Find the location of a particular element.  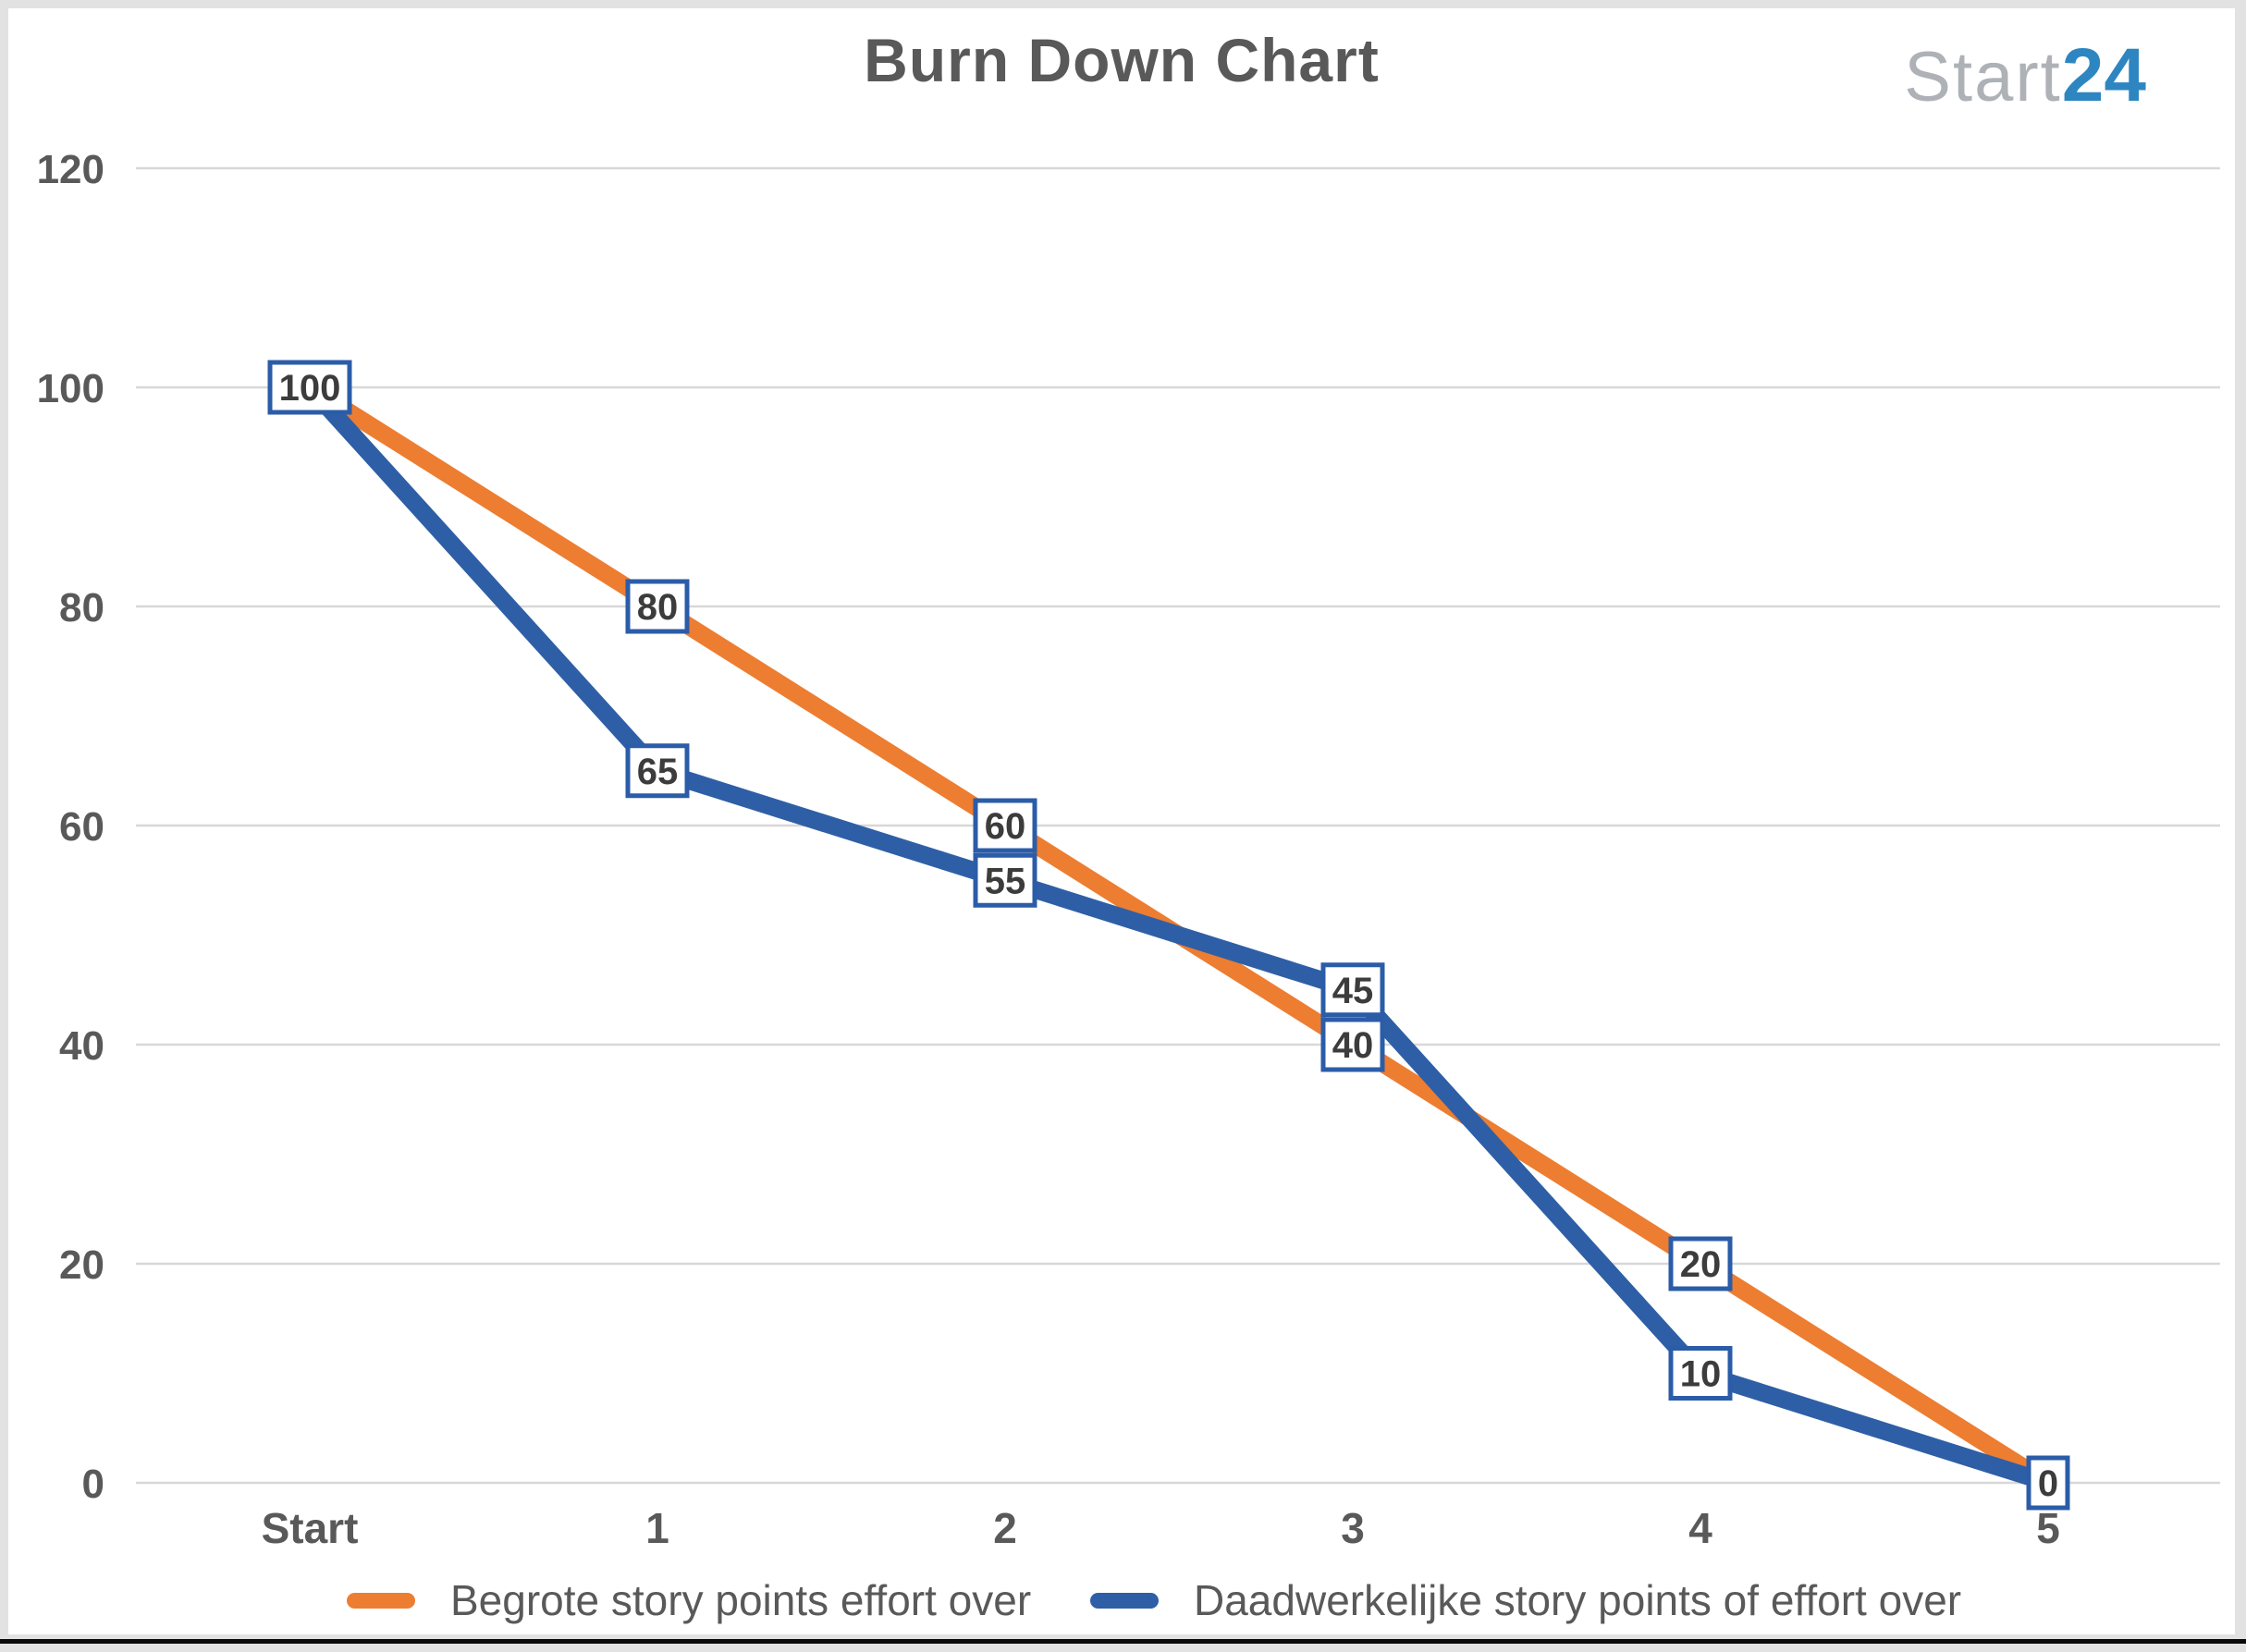

data-label: 60 is located at coordinates (1005, 826).